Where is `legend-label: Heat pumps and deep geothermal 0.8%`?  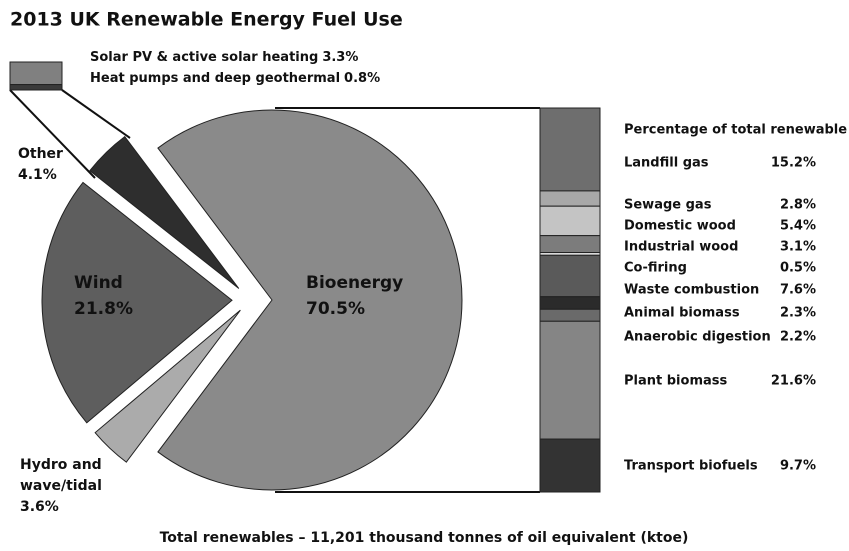
legend-label: Heat pumps and deep geothermal 0.8% is located at coordinates (235, 78).